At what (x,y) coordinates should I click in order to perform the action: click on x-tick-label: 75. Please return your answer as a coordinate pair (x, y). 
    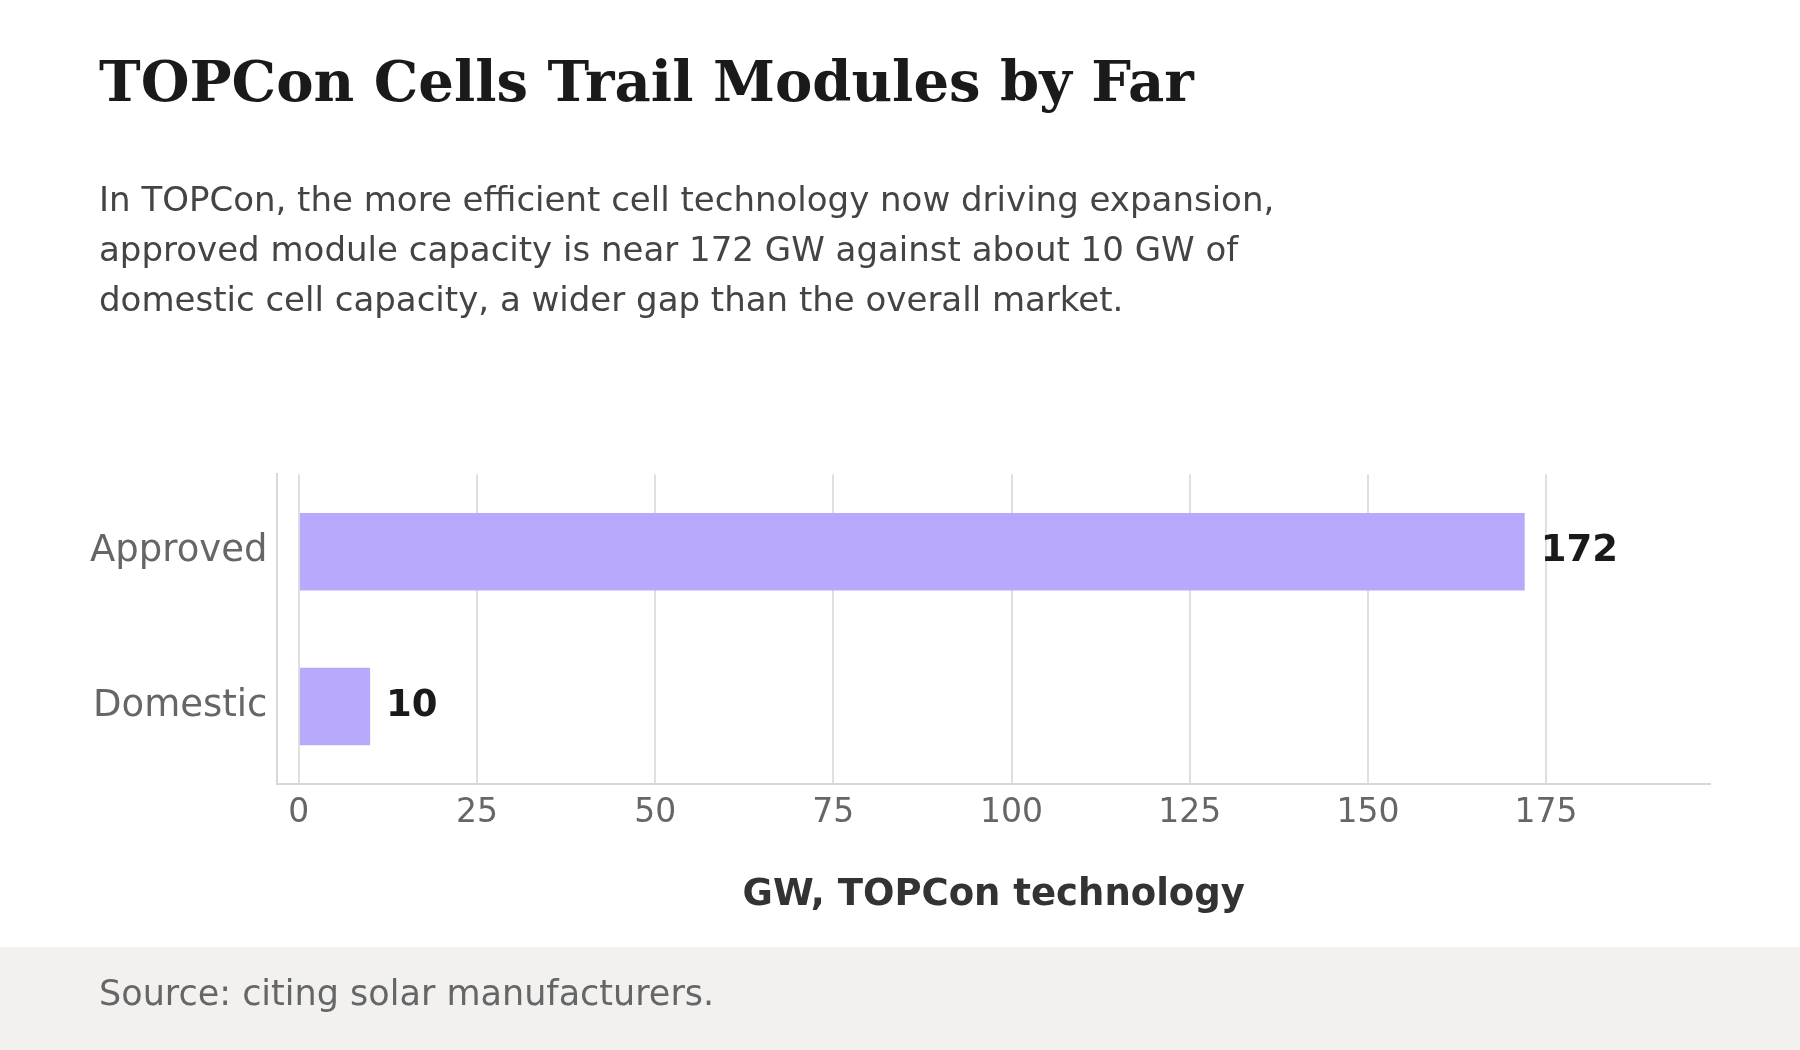
    Looking at the image, I should click on (833, 811).